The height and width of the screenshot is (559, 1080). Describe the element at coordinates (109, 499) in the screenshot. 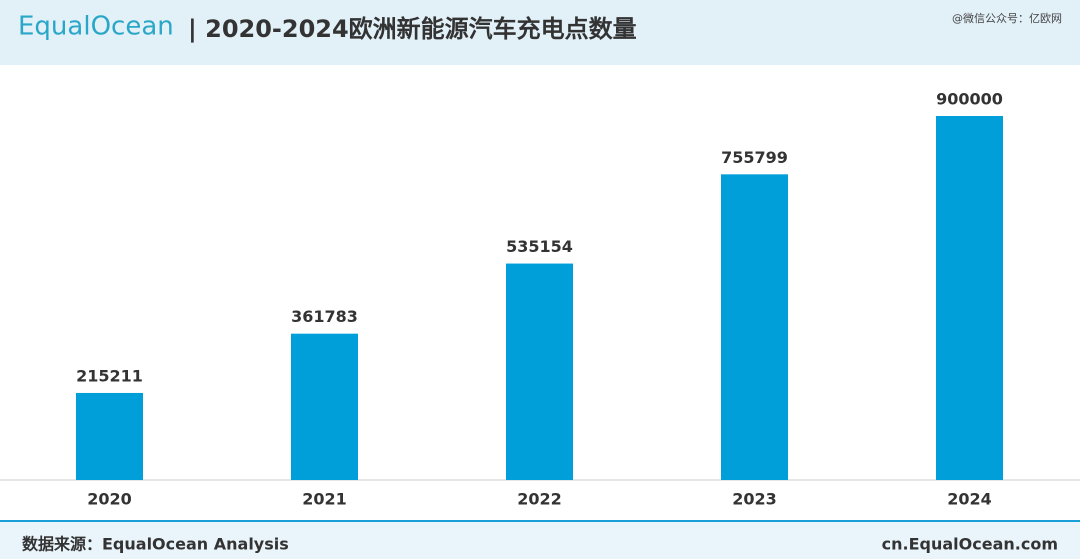

I see `x-tick-label: 2020` at that location.